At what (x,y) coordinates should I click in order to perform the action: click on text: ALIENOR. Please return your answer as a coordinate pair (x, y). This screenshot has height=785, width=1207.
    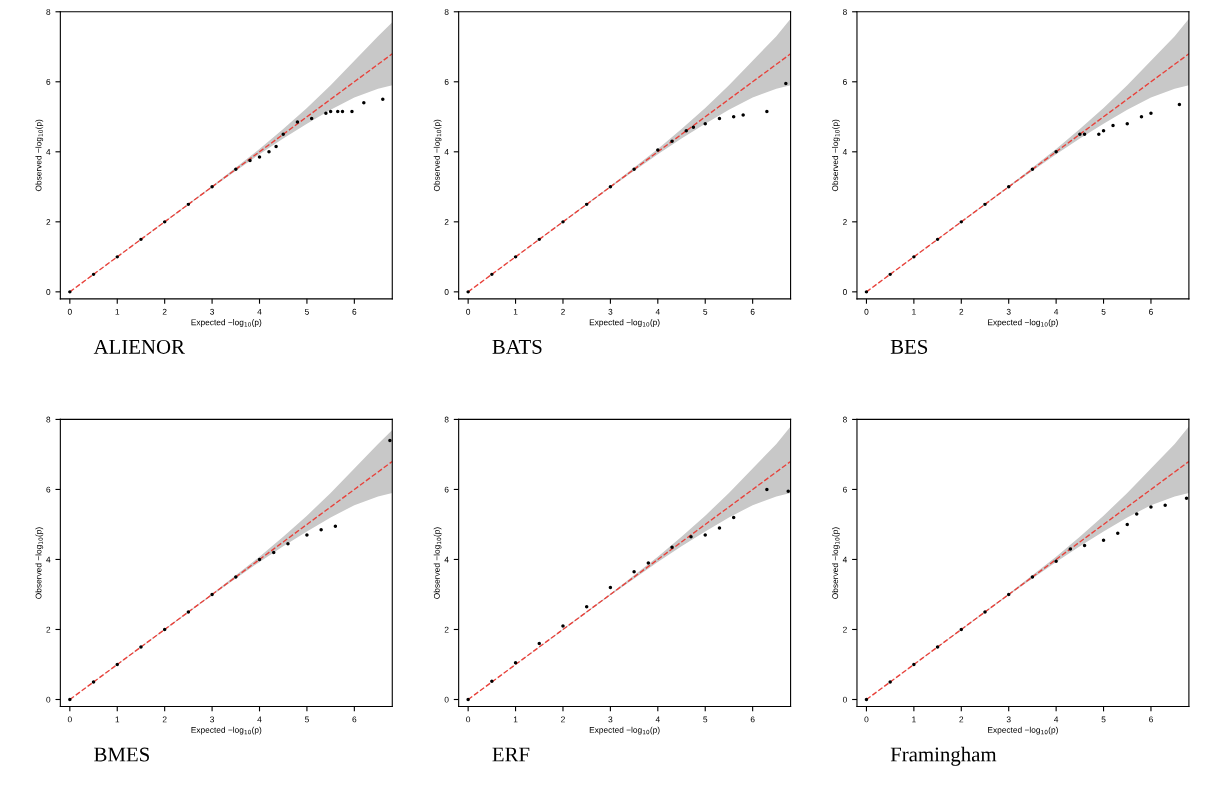
    Looking at the image, I should click on (139, 346).